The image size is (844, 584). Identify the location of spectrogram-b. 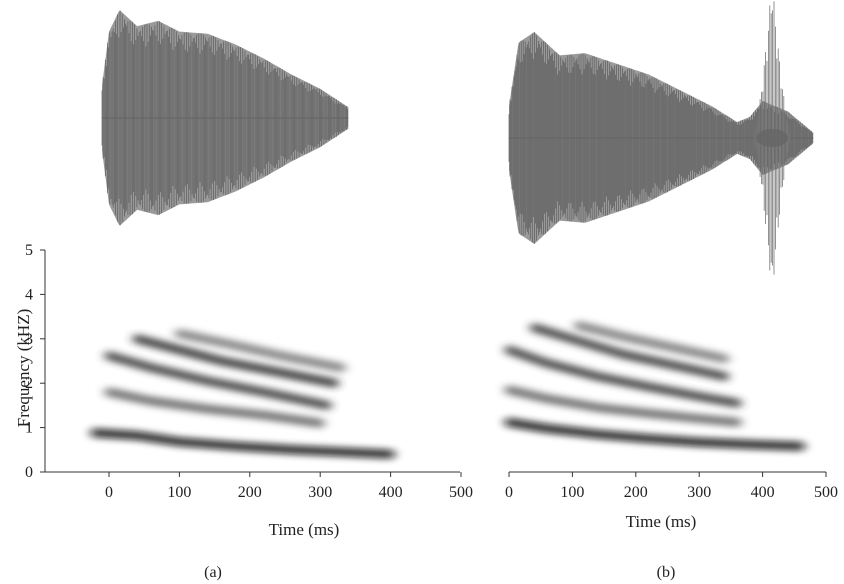
(655, 386).